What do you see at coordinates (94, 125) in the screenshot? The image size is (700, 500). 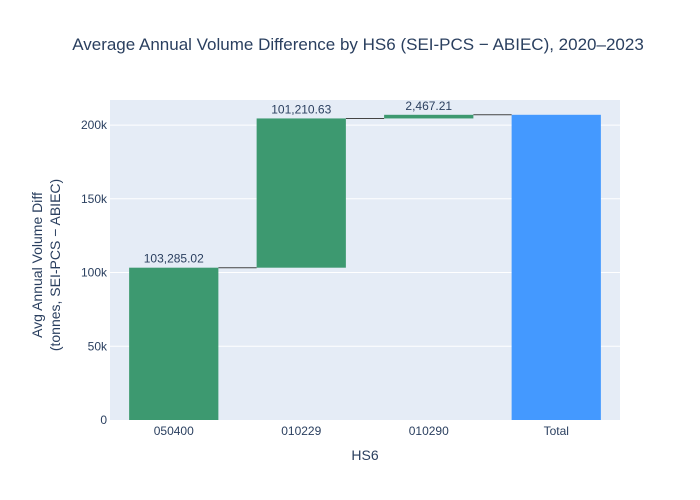 I see `y-tick-label: 200k` at bounding box center [94, 125].